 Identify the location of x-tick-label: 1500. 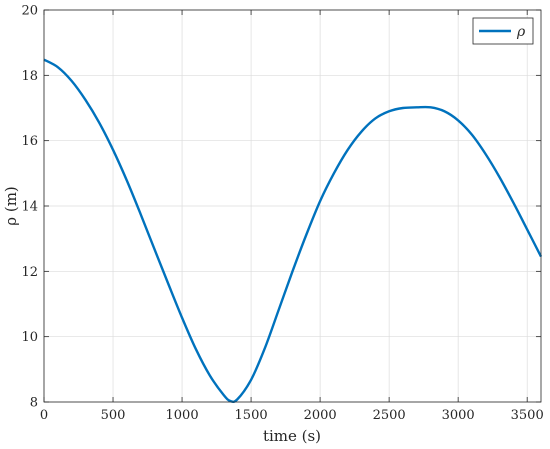
(251, 415).